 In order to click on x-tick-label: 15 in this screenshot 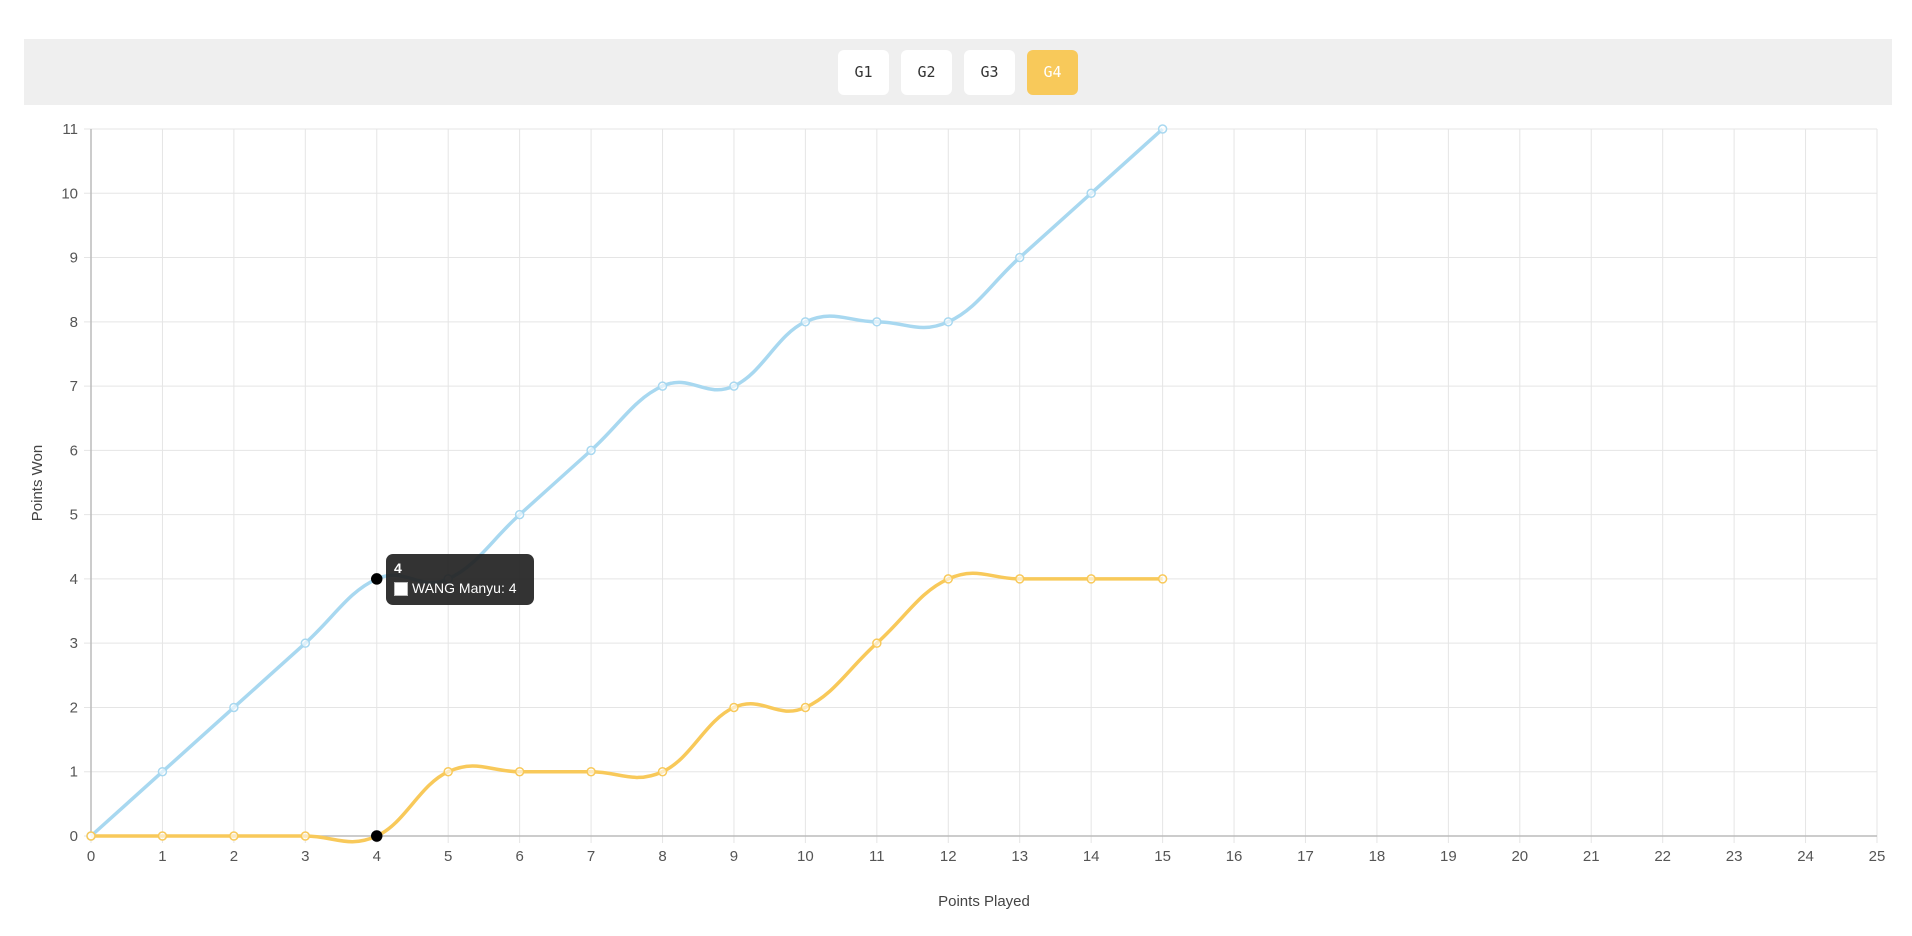, I will do `click(1162, 856)`.